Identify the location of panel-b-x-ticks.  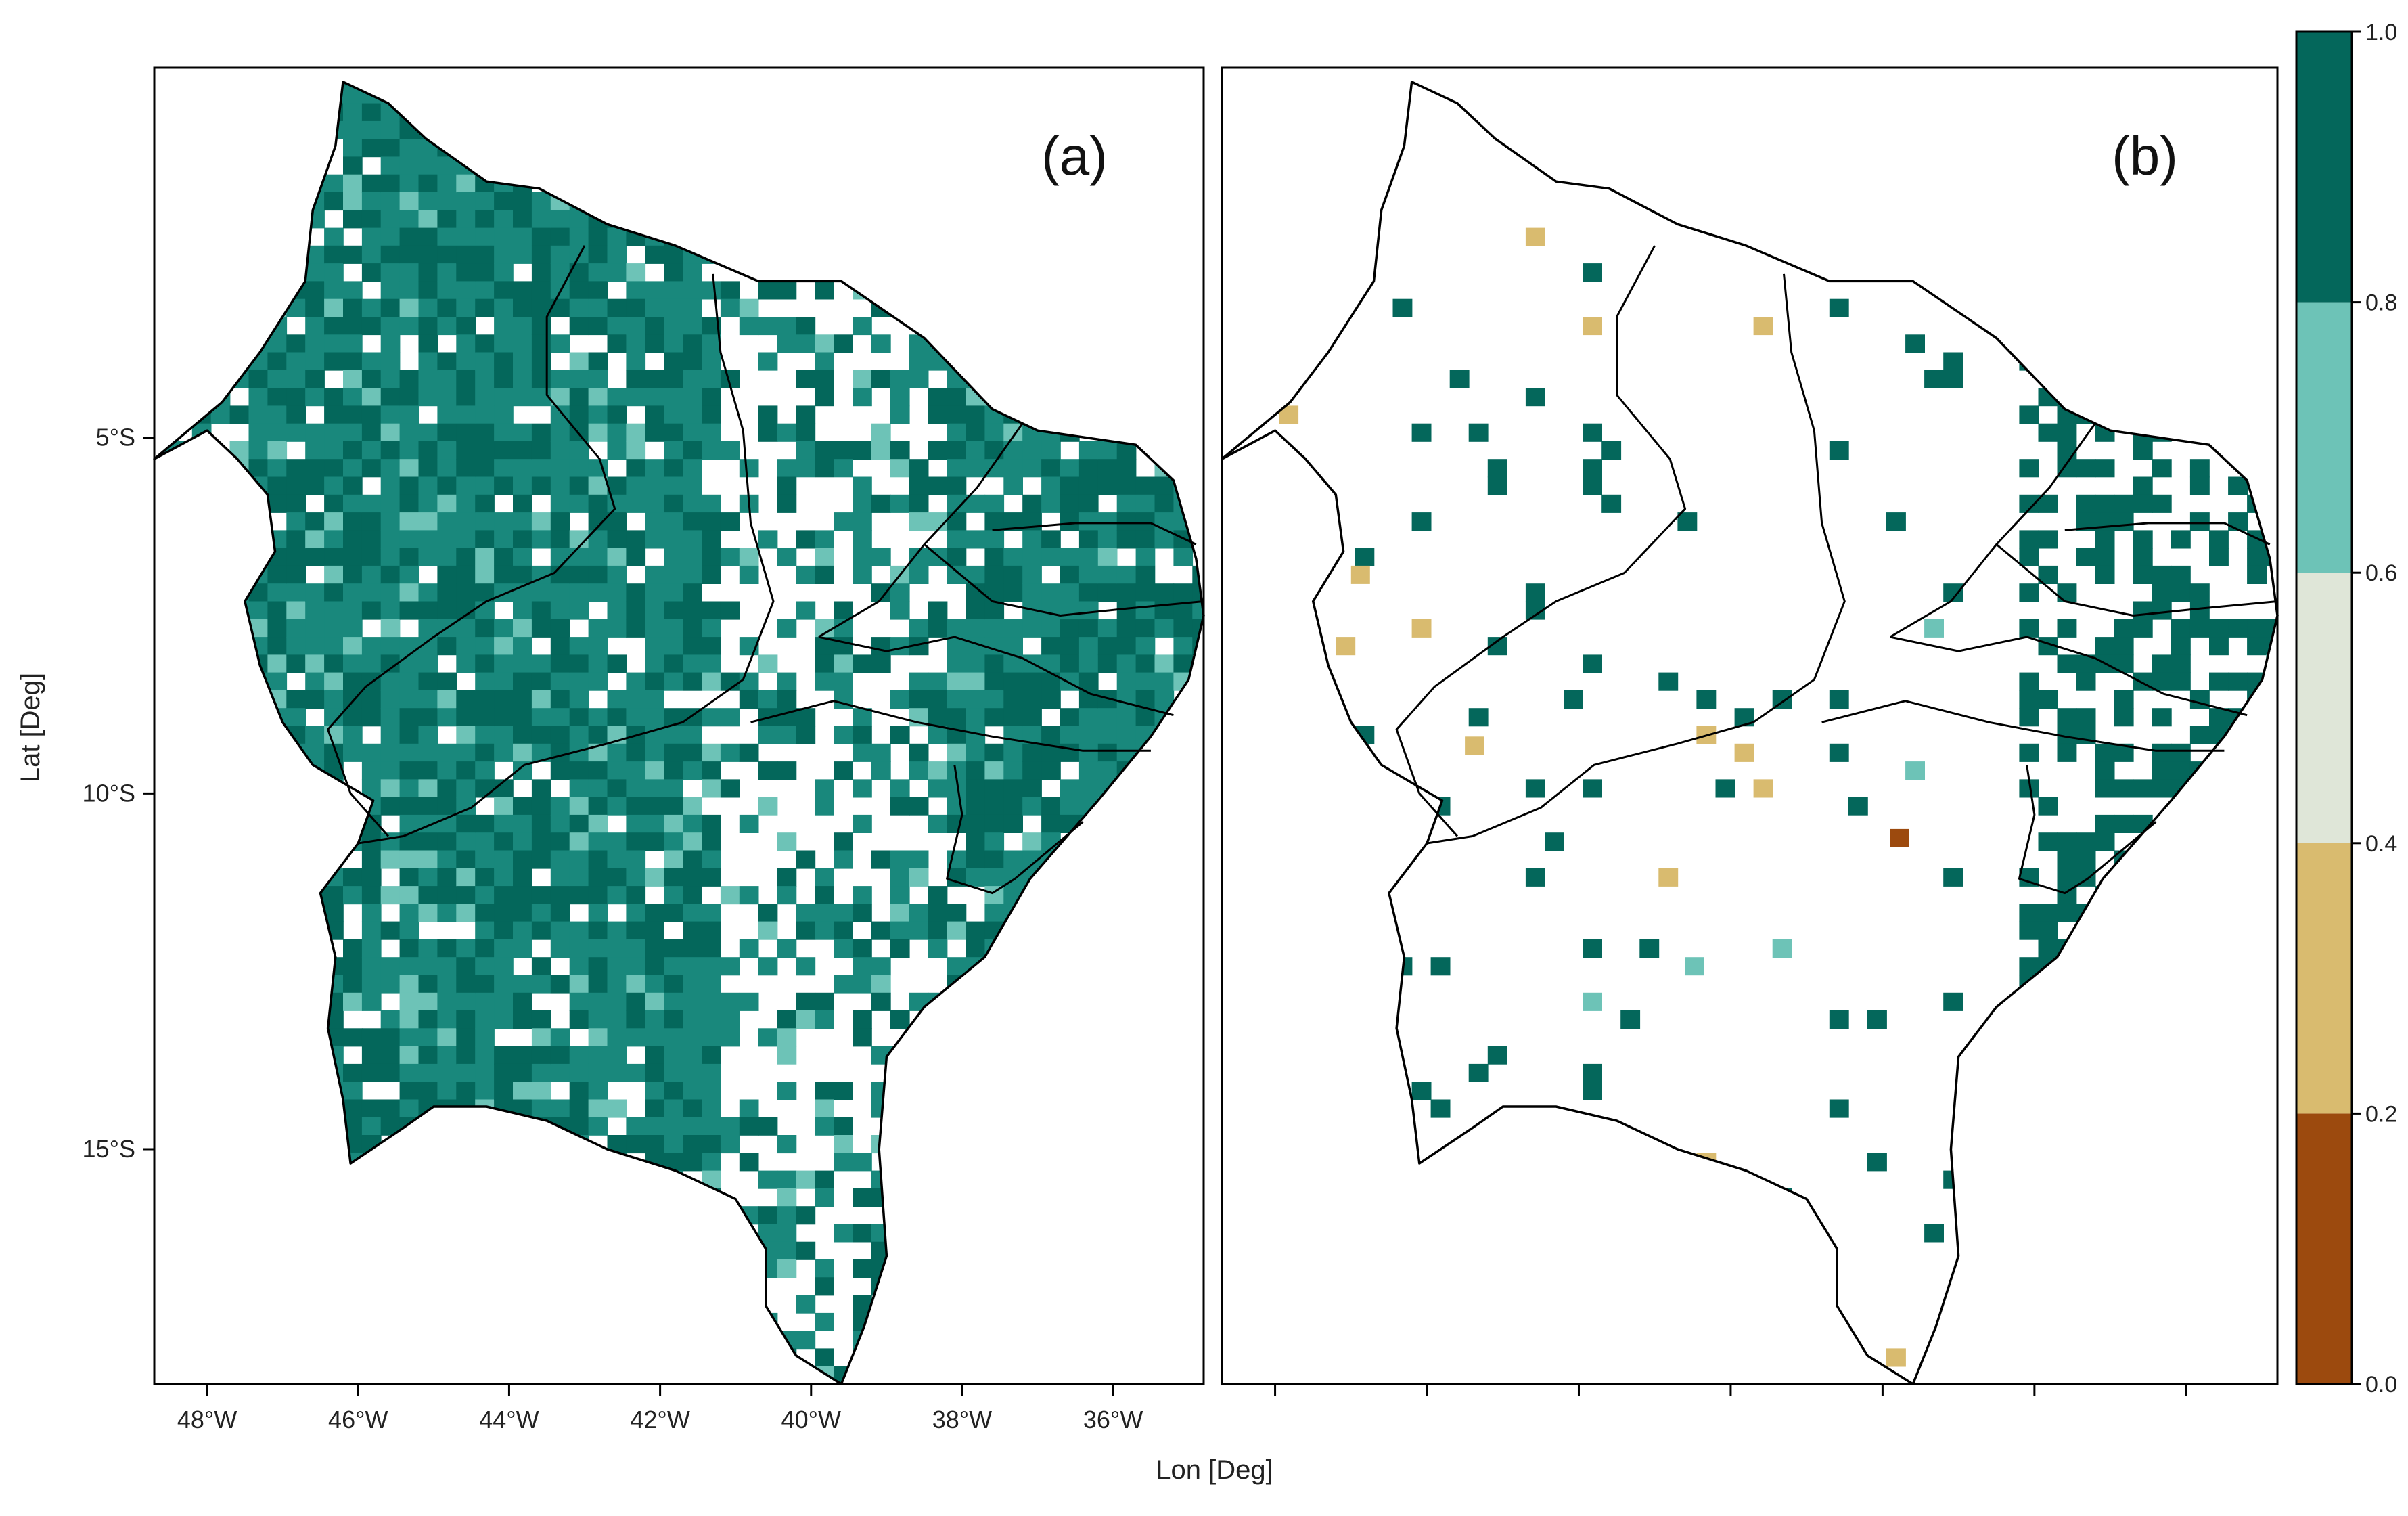
(1730, 1390).